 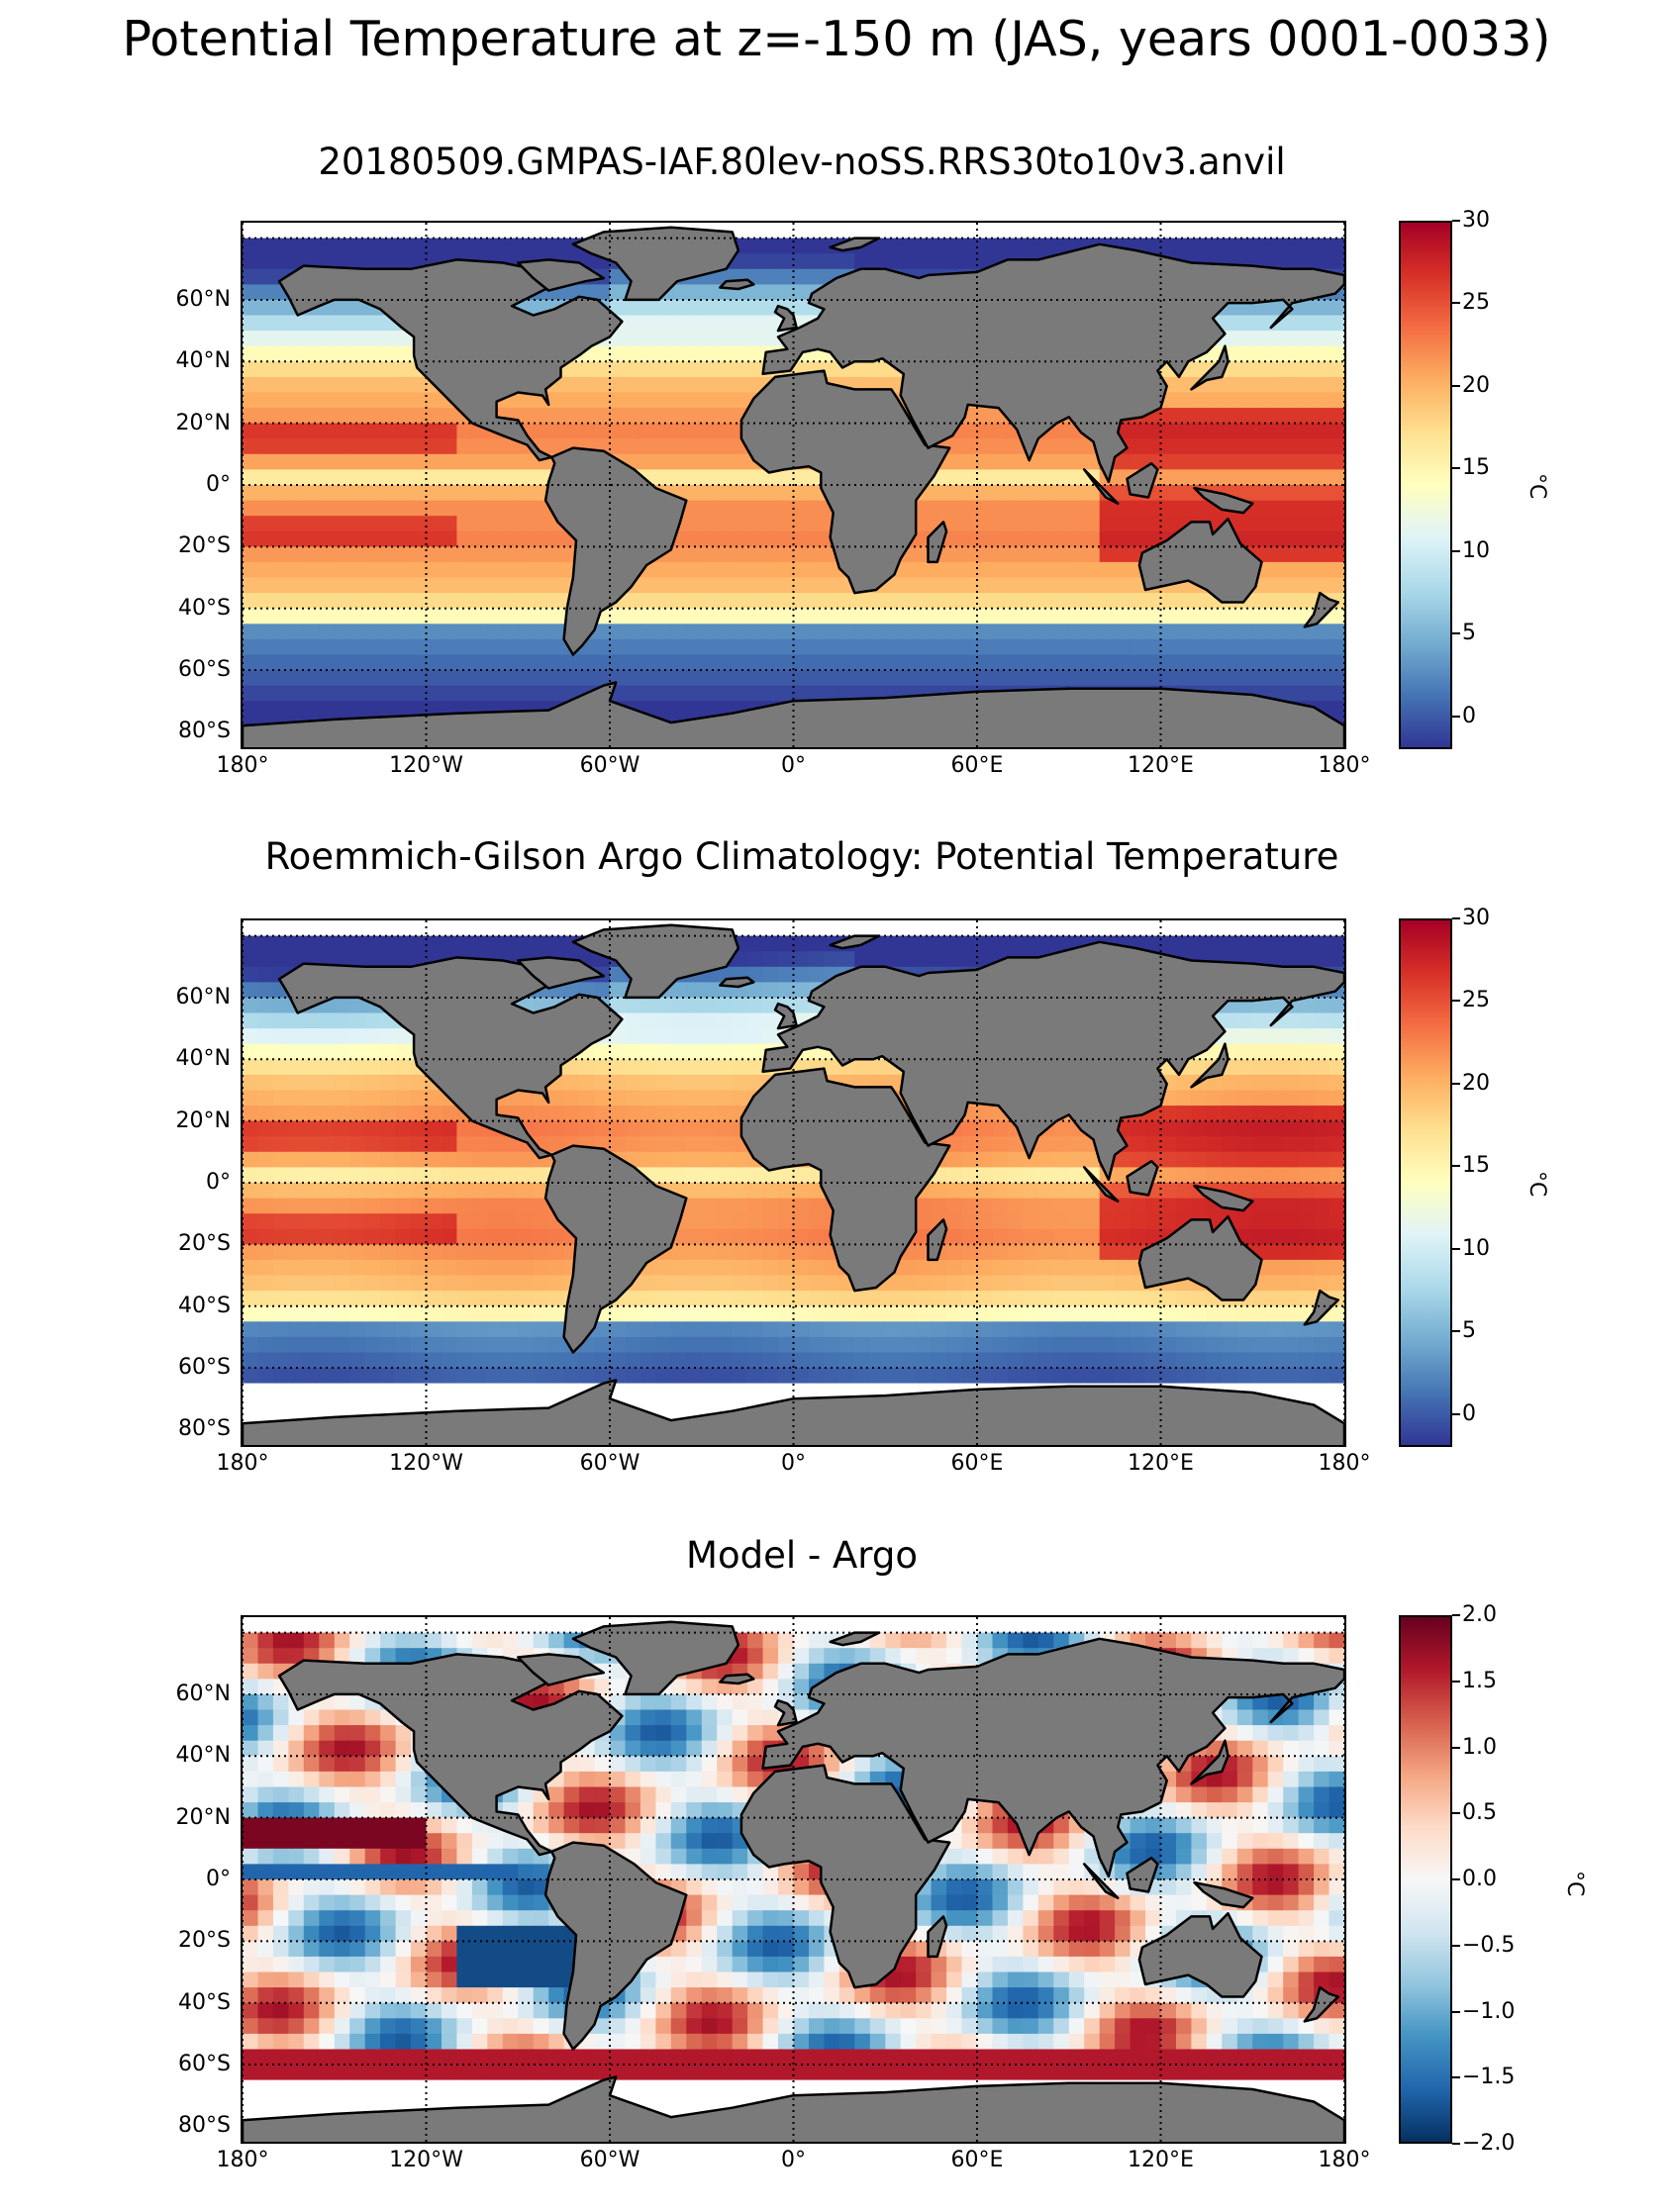 I want to click on land-svalbard, so click(x=855, y=244).